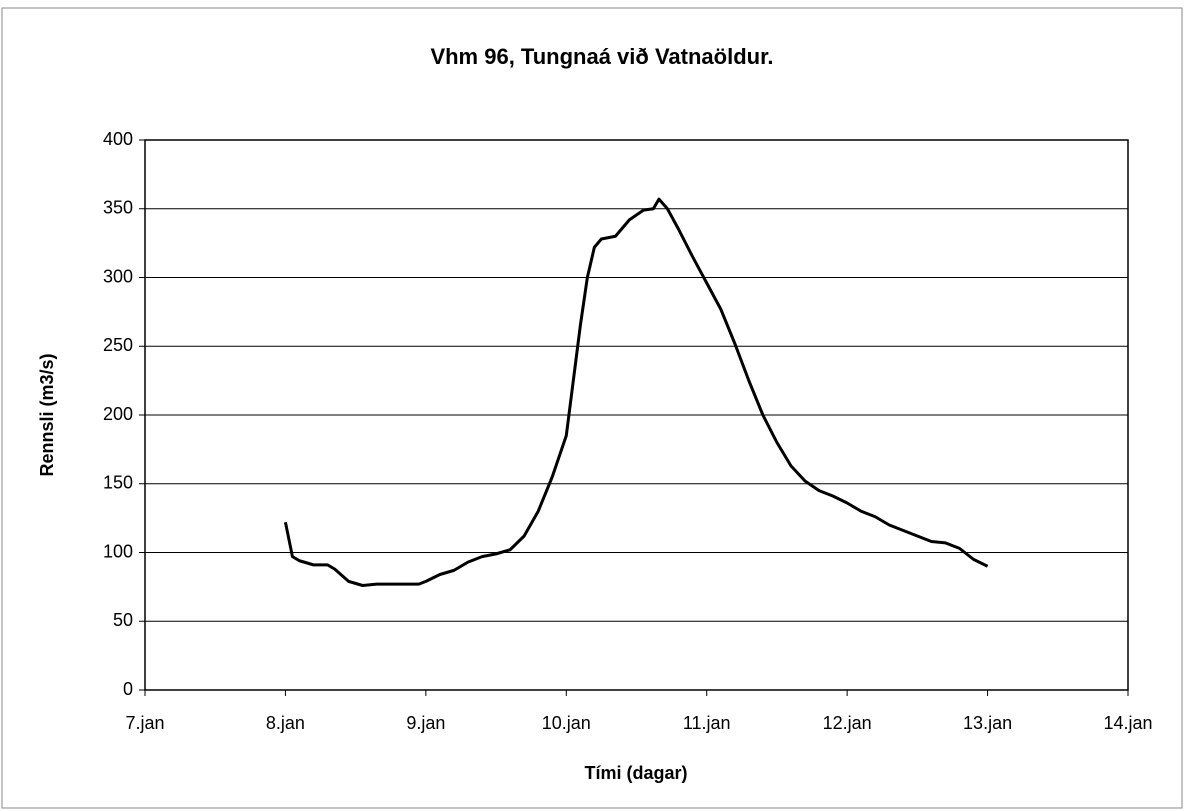  Describe the element at coordinates (118, 139) in the screenshot. I see `y-tick-label: 400` at that location.